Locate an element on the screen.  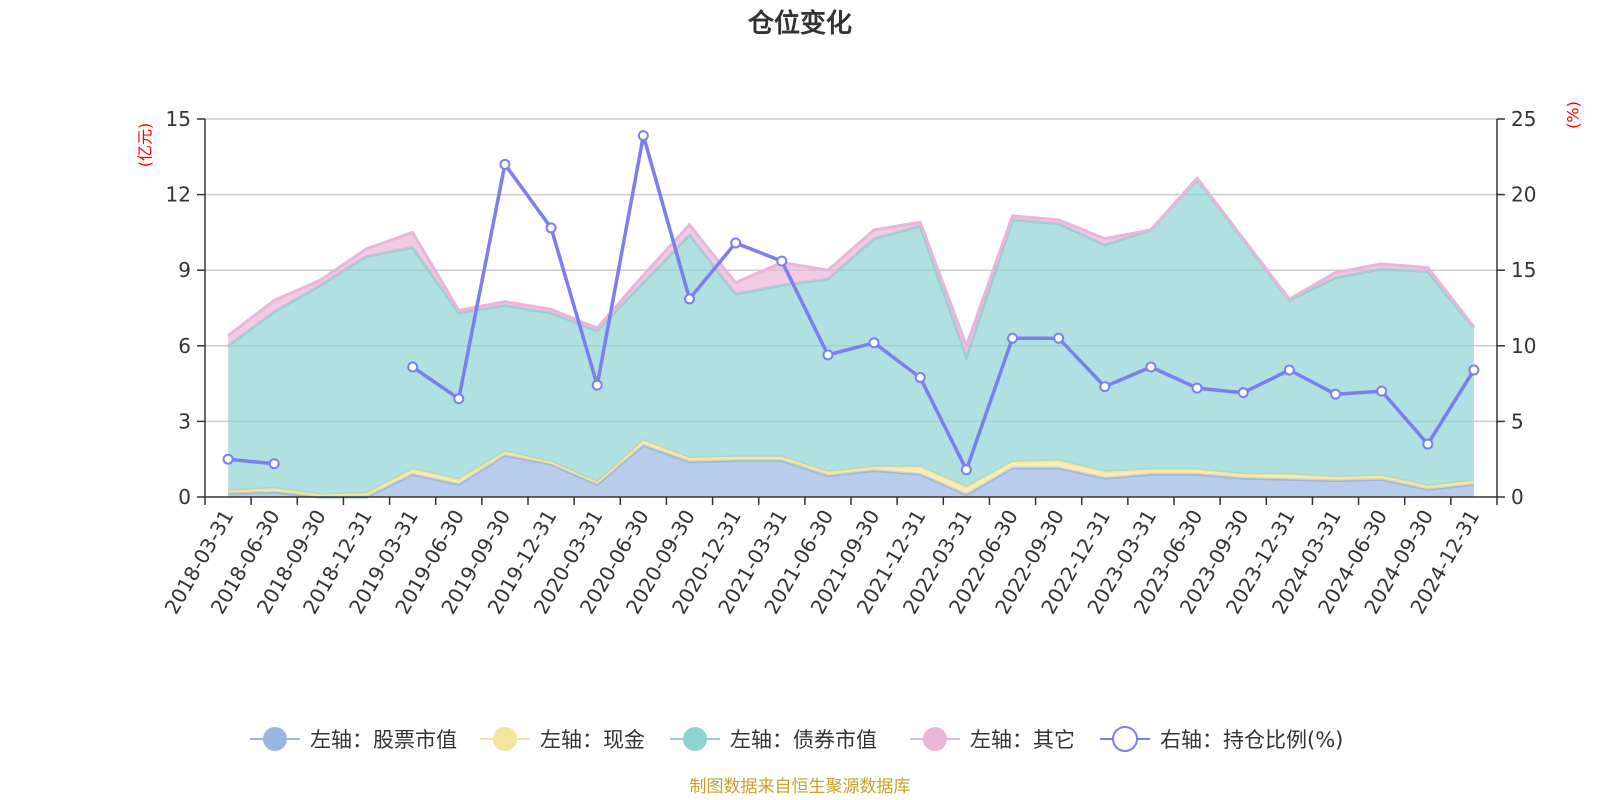
legend-item: 右轴：持仓比例(%) is located at coordinates (1221, 739).